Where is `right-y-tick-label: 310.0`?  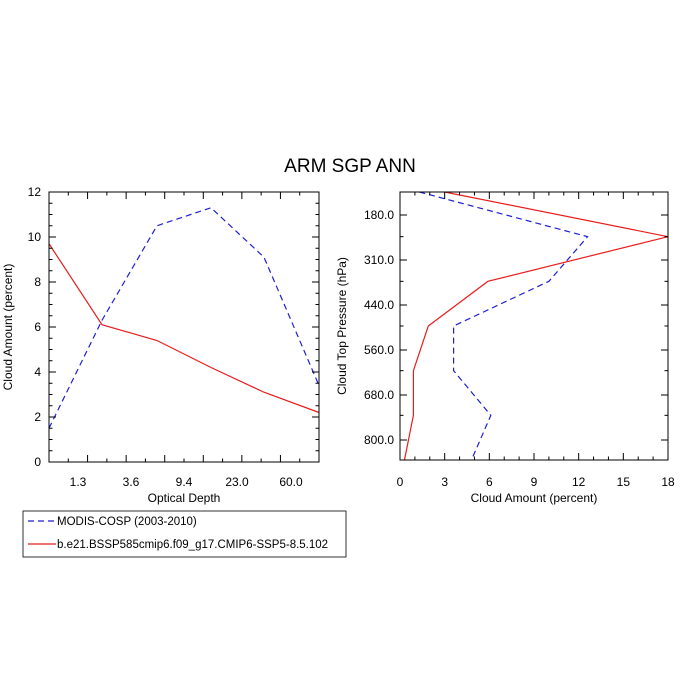 right-y-tick-label: 310.0 is located at coordinates (379, 260).